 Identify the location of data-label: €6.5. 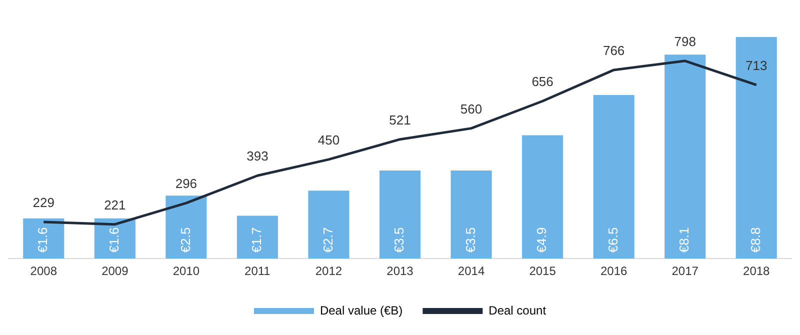
(612, 240).